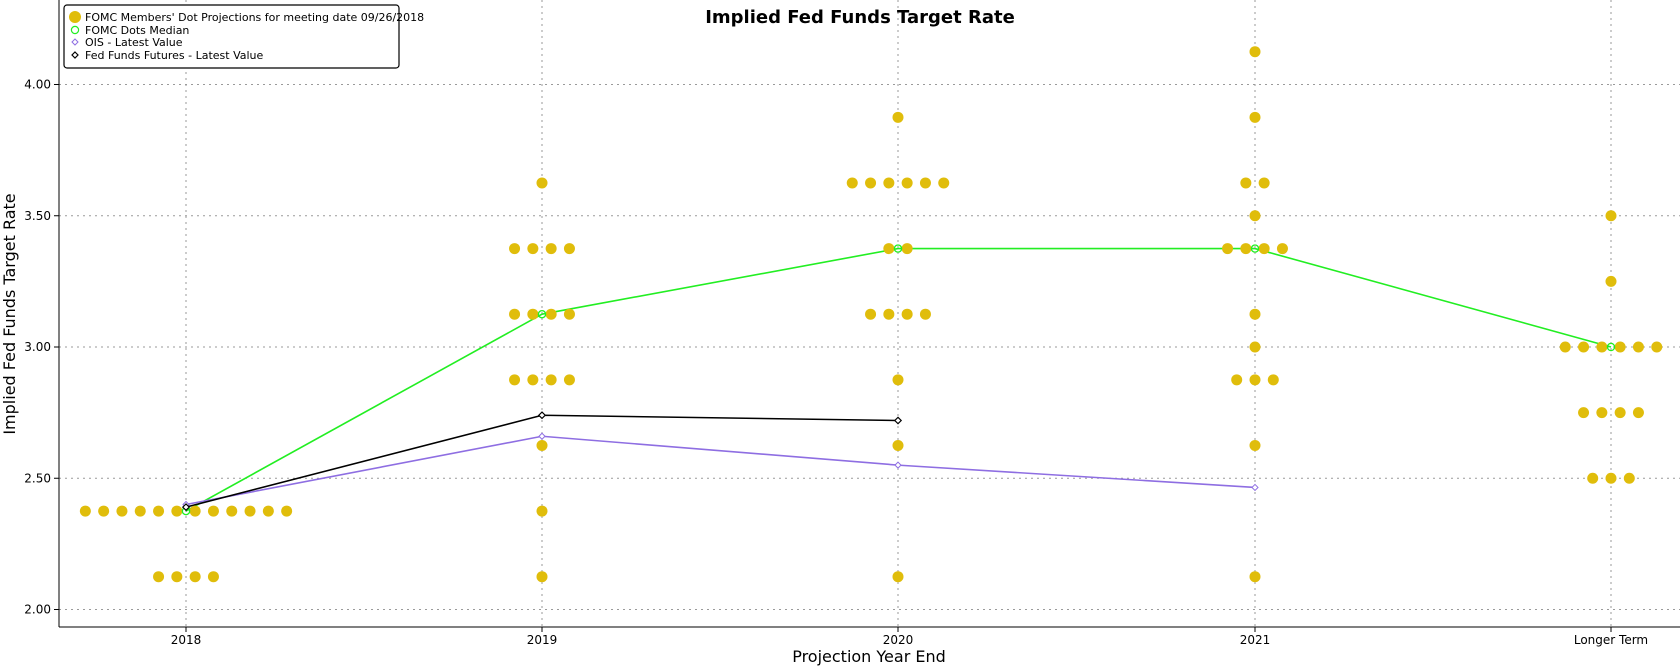 The height and width of the screenshot is (666, 1680). I want to click on x-axis-label: Projection Year End, so click(869, 656).